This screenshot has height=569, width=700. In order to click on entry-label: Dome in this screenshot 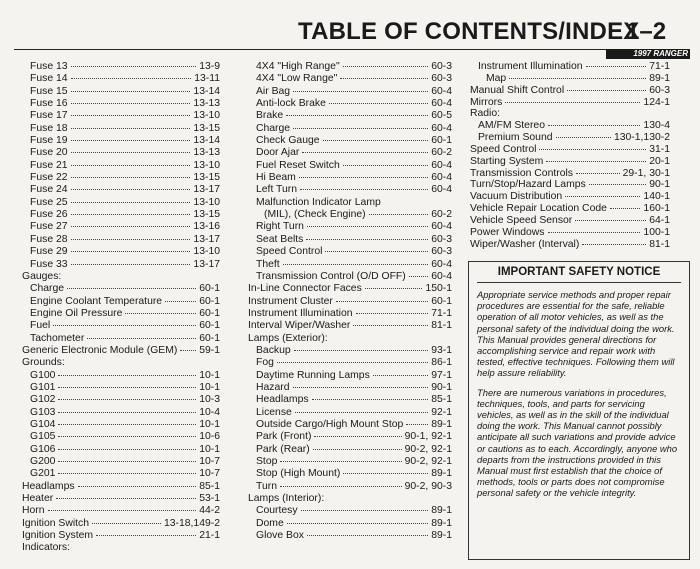, I will do `click(270, 523)`.